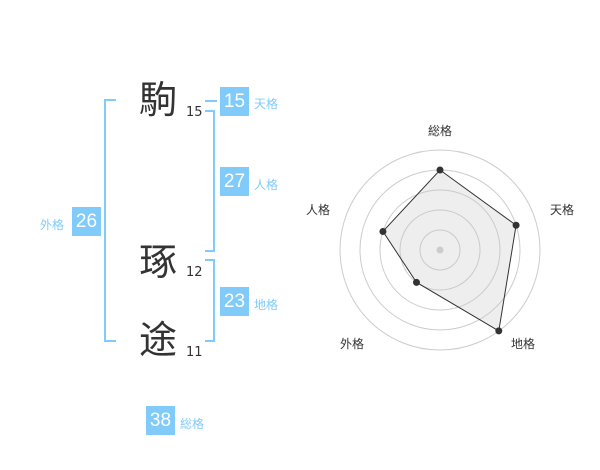  What do you see at coordinates (86, 221) in the screenshot?
I see `gaikaku-value: 26` at bounding box center [86, 221].